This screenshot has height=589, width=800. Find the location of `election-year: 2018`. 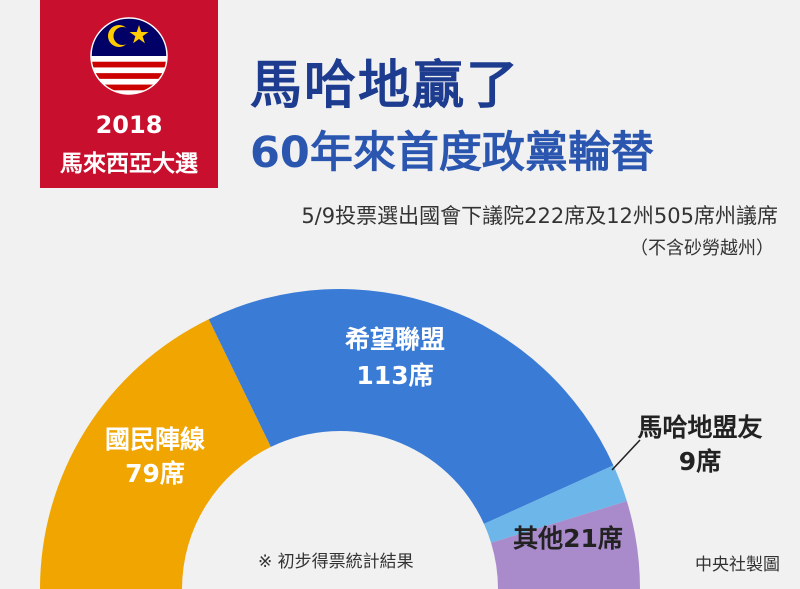

election-year: 2018 is located at coordinates (129, 125).